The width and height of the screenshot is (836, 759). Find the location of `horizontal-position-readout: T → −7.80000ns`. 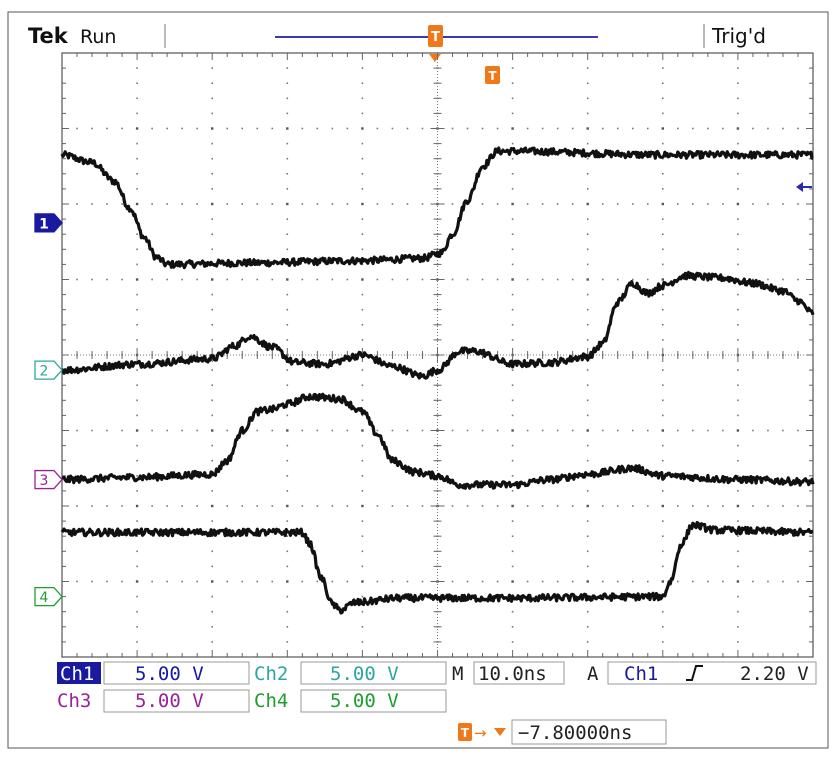

horizontal-position-readout: T → −7.80000ns is located at coordinates (562, 732).